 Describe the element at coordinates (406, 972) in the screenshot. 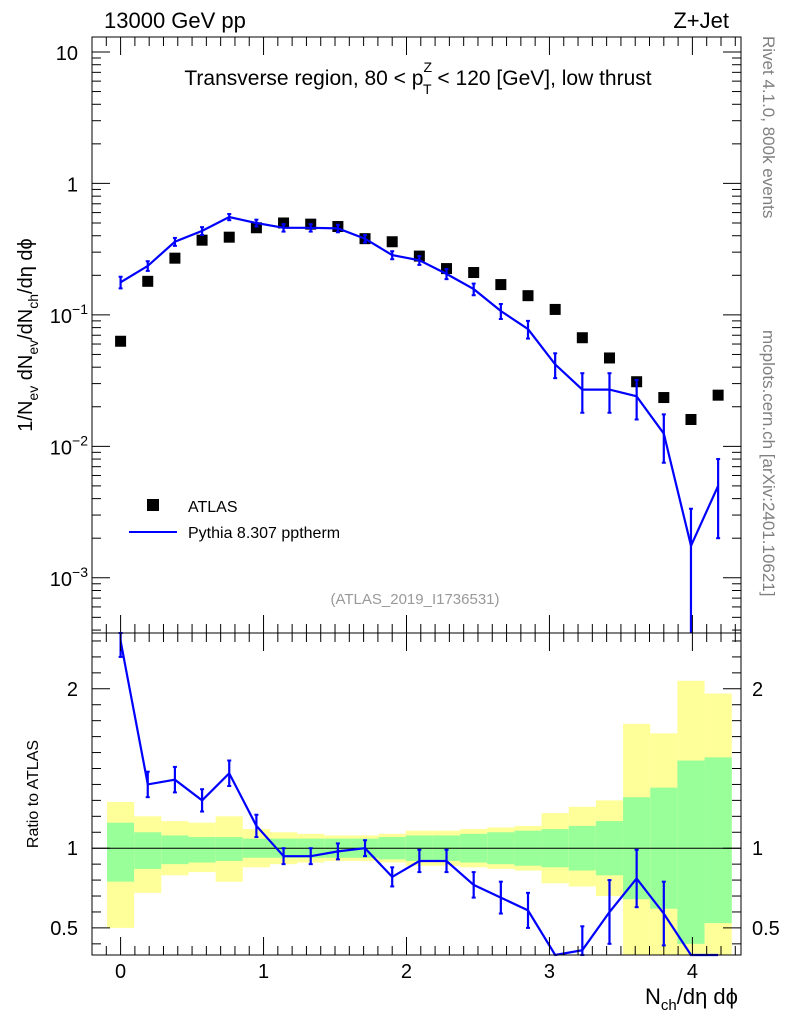

I see `x-tick-label: 2` at that location.